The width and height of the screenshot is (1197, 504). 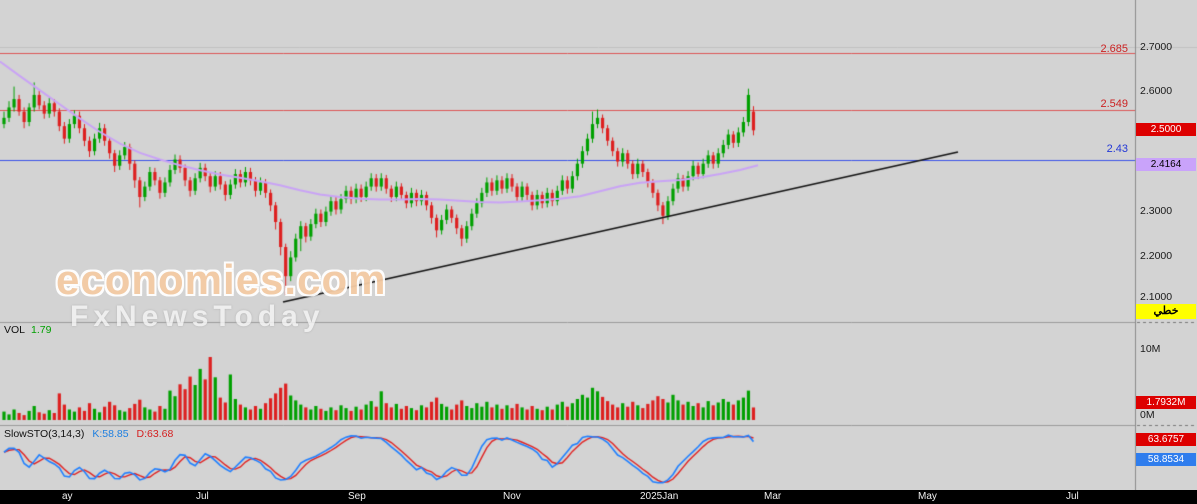 What do you see at coordinates (659, 496) in the screenshot?
I see `time-axis-tick: 2025Jan` at bounding box center [659, 496].